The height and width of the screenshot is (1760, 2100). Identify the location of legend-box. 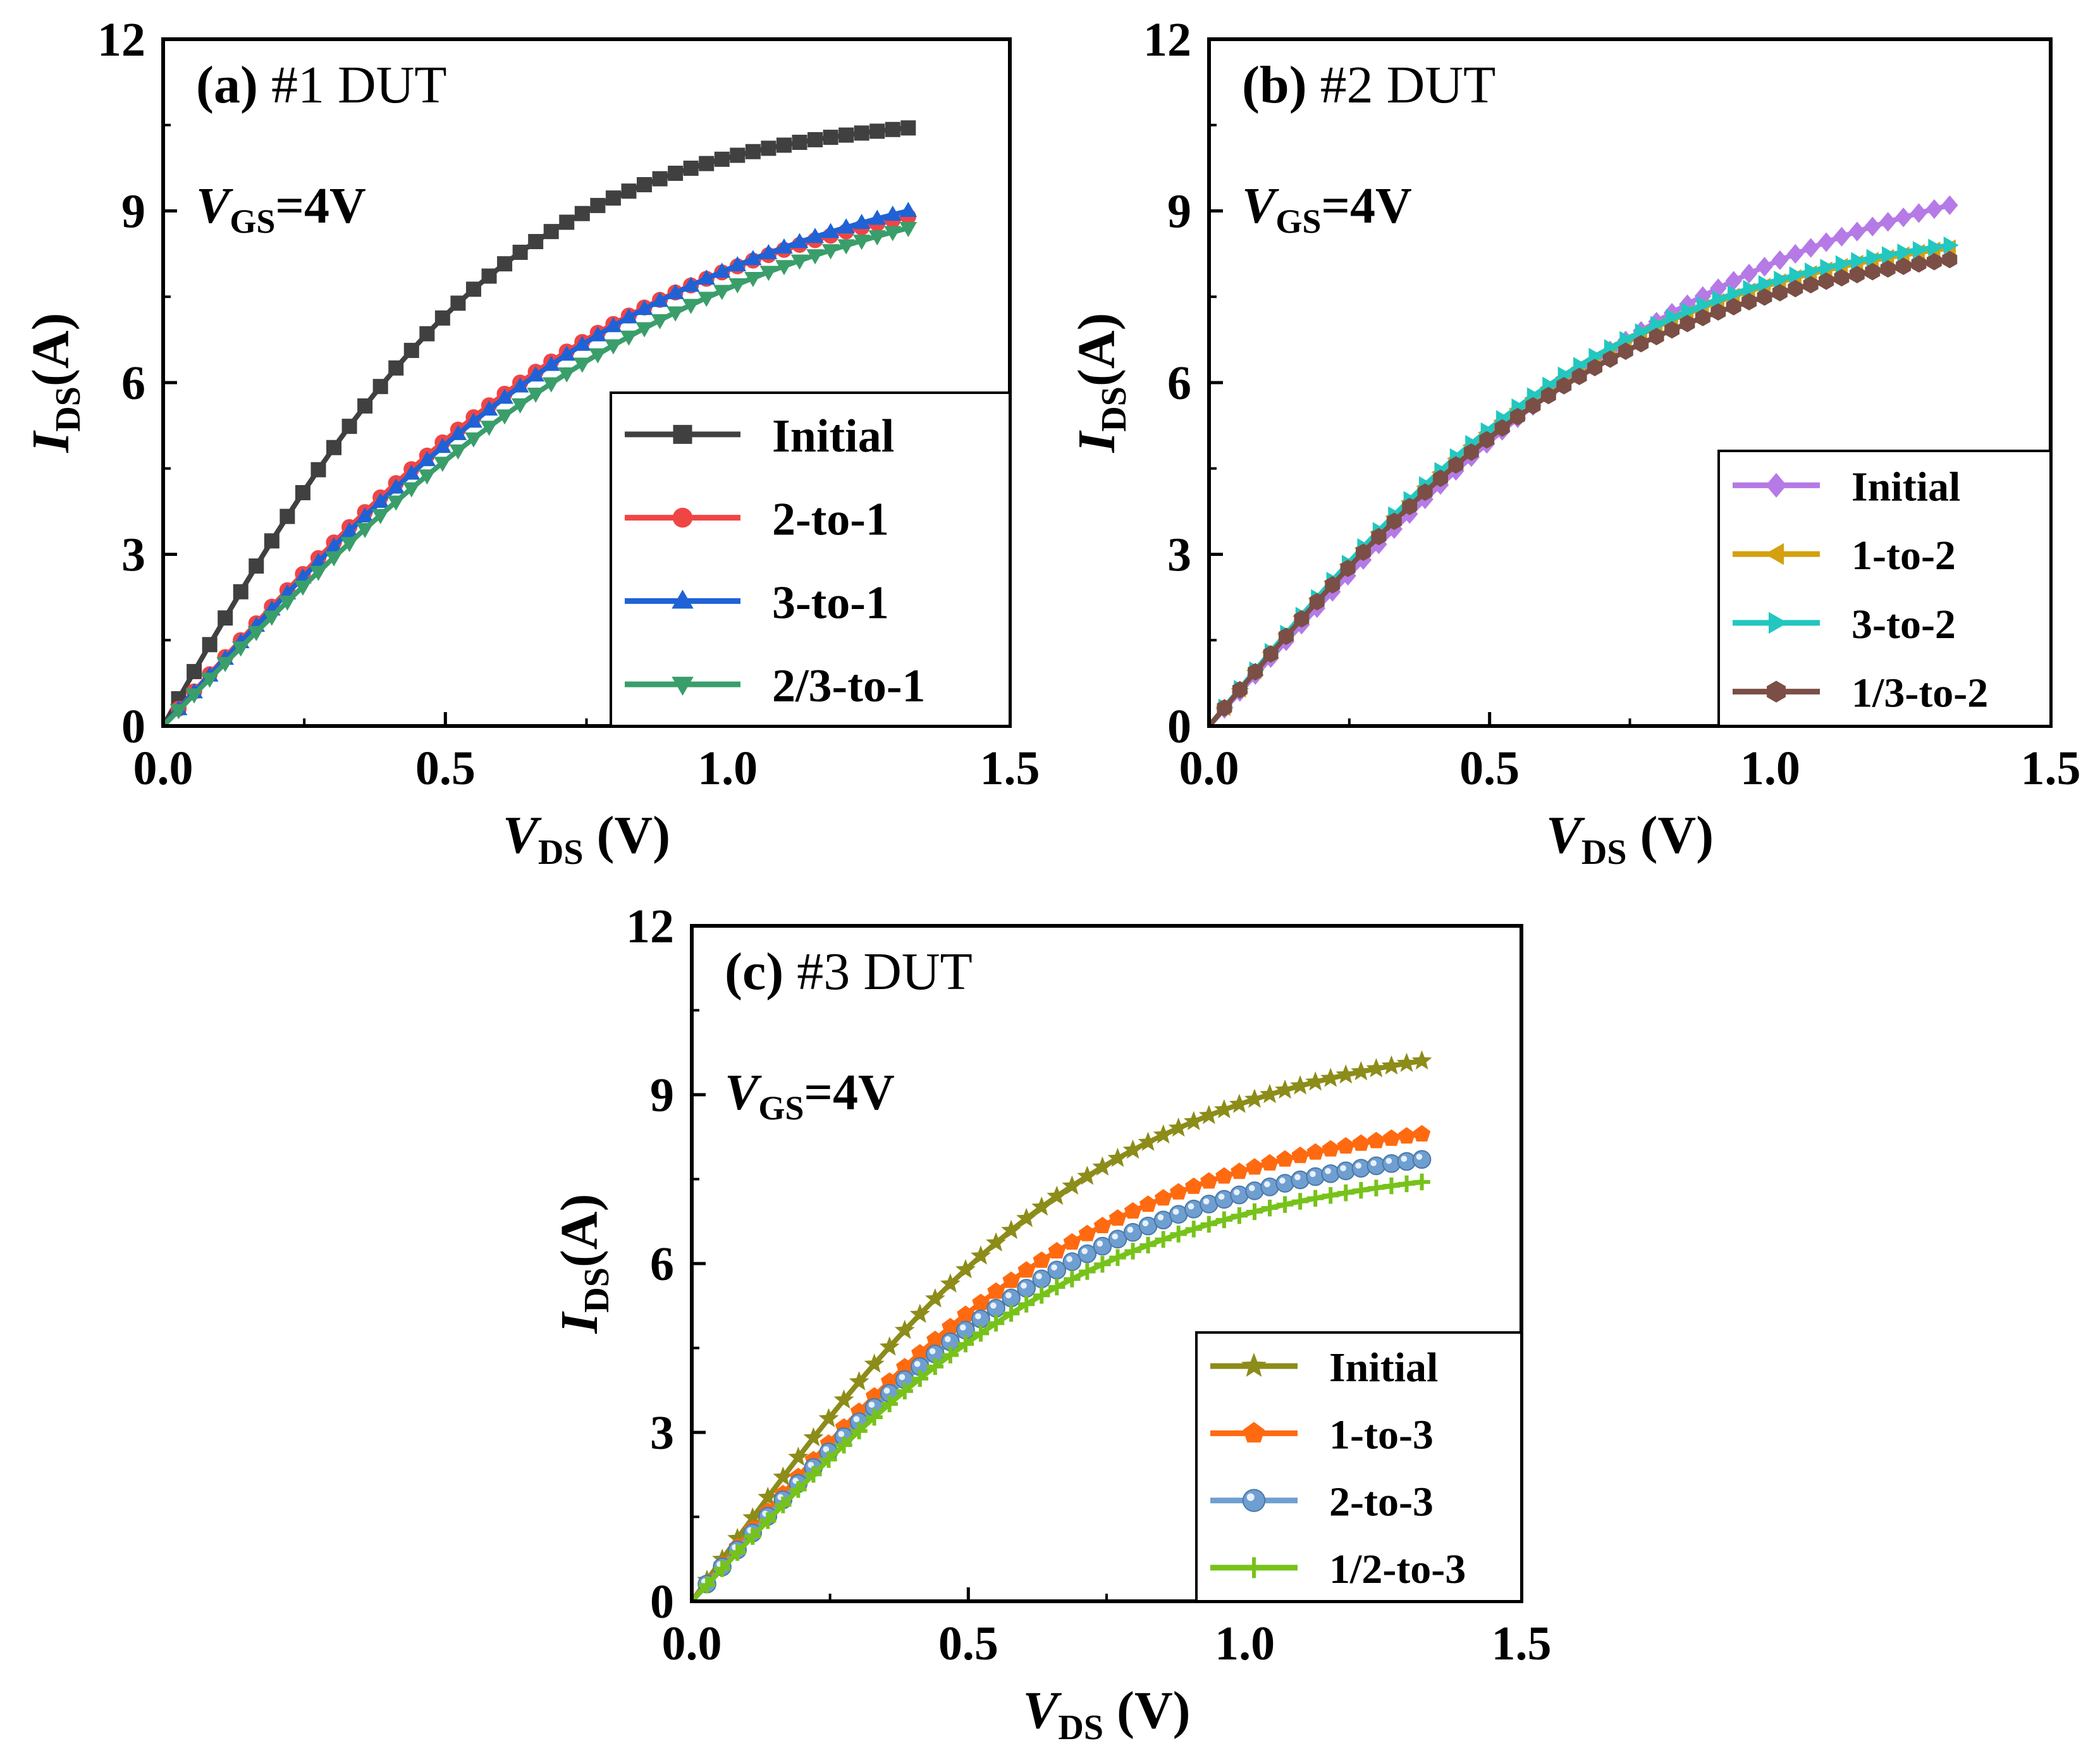
(1359, 1467).